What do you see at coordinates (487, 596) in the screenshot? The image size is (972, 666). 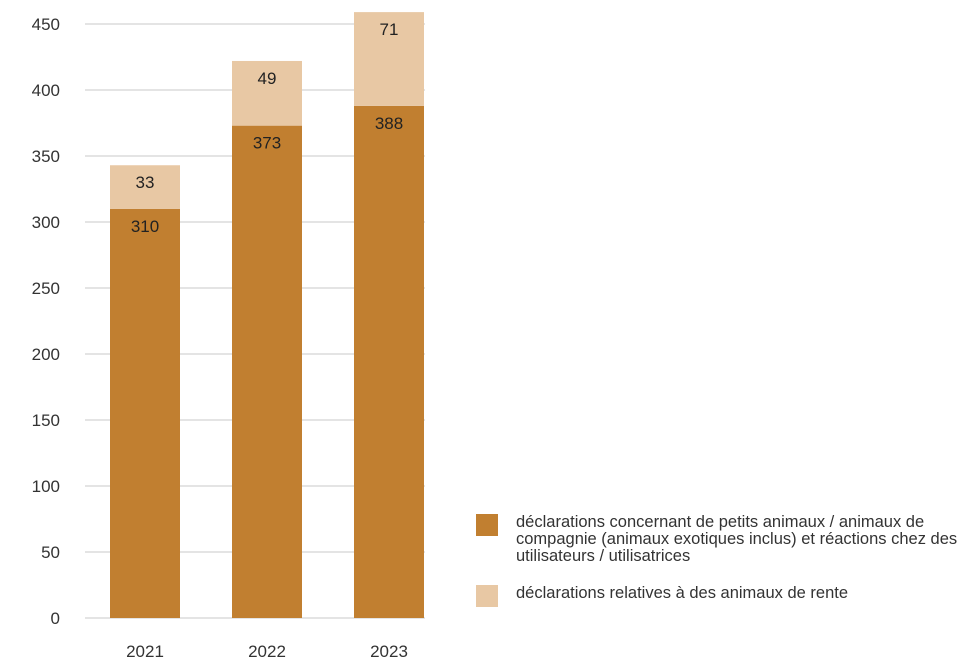 I see `legend-swatch-livestock` at bounding box center [487, 596].